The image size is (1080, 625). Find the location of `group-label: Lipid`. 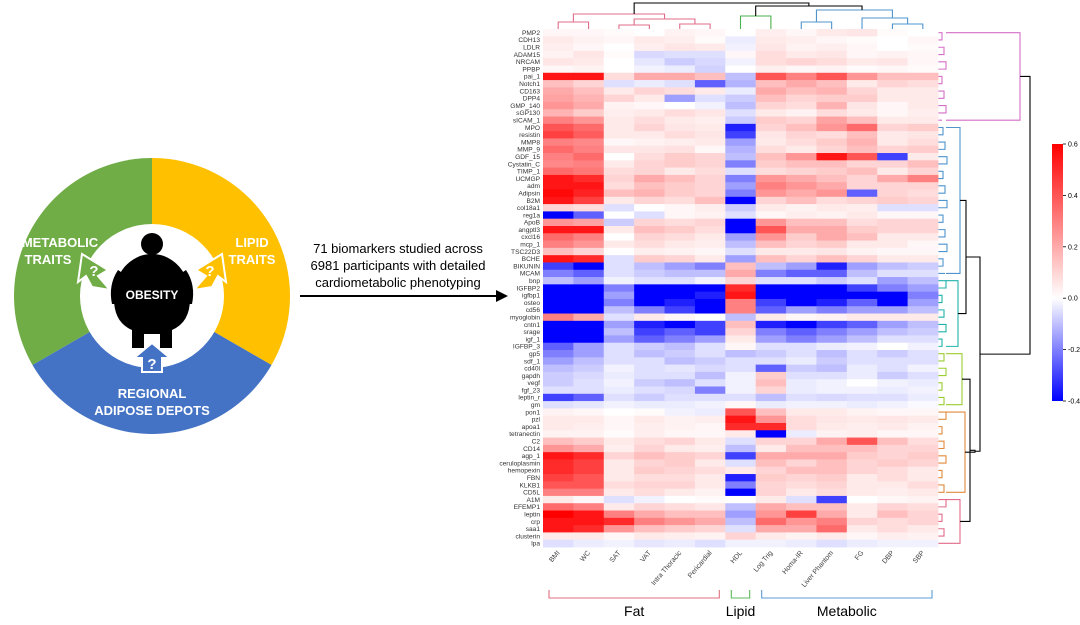

group-label: Lipid is located at coordinates (741, 611).